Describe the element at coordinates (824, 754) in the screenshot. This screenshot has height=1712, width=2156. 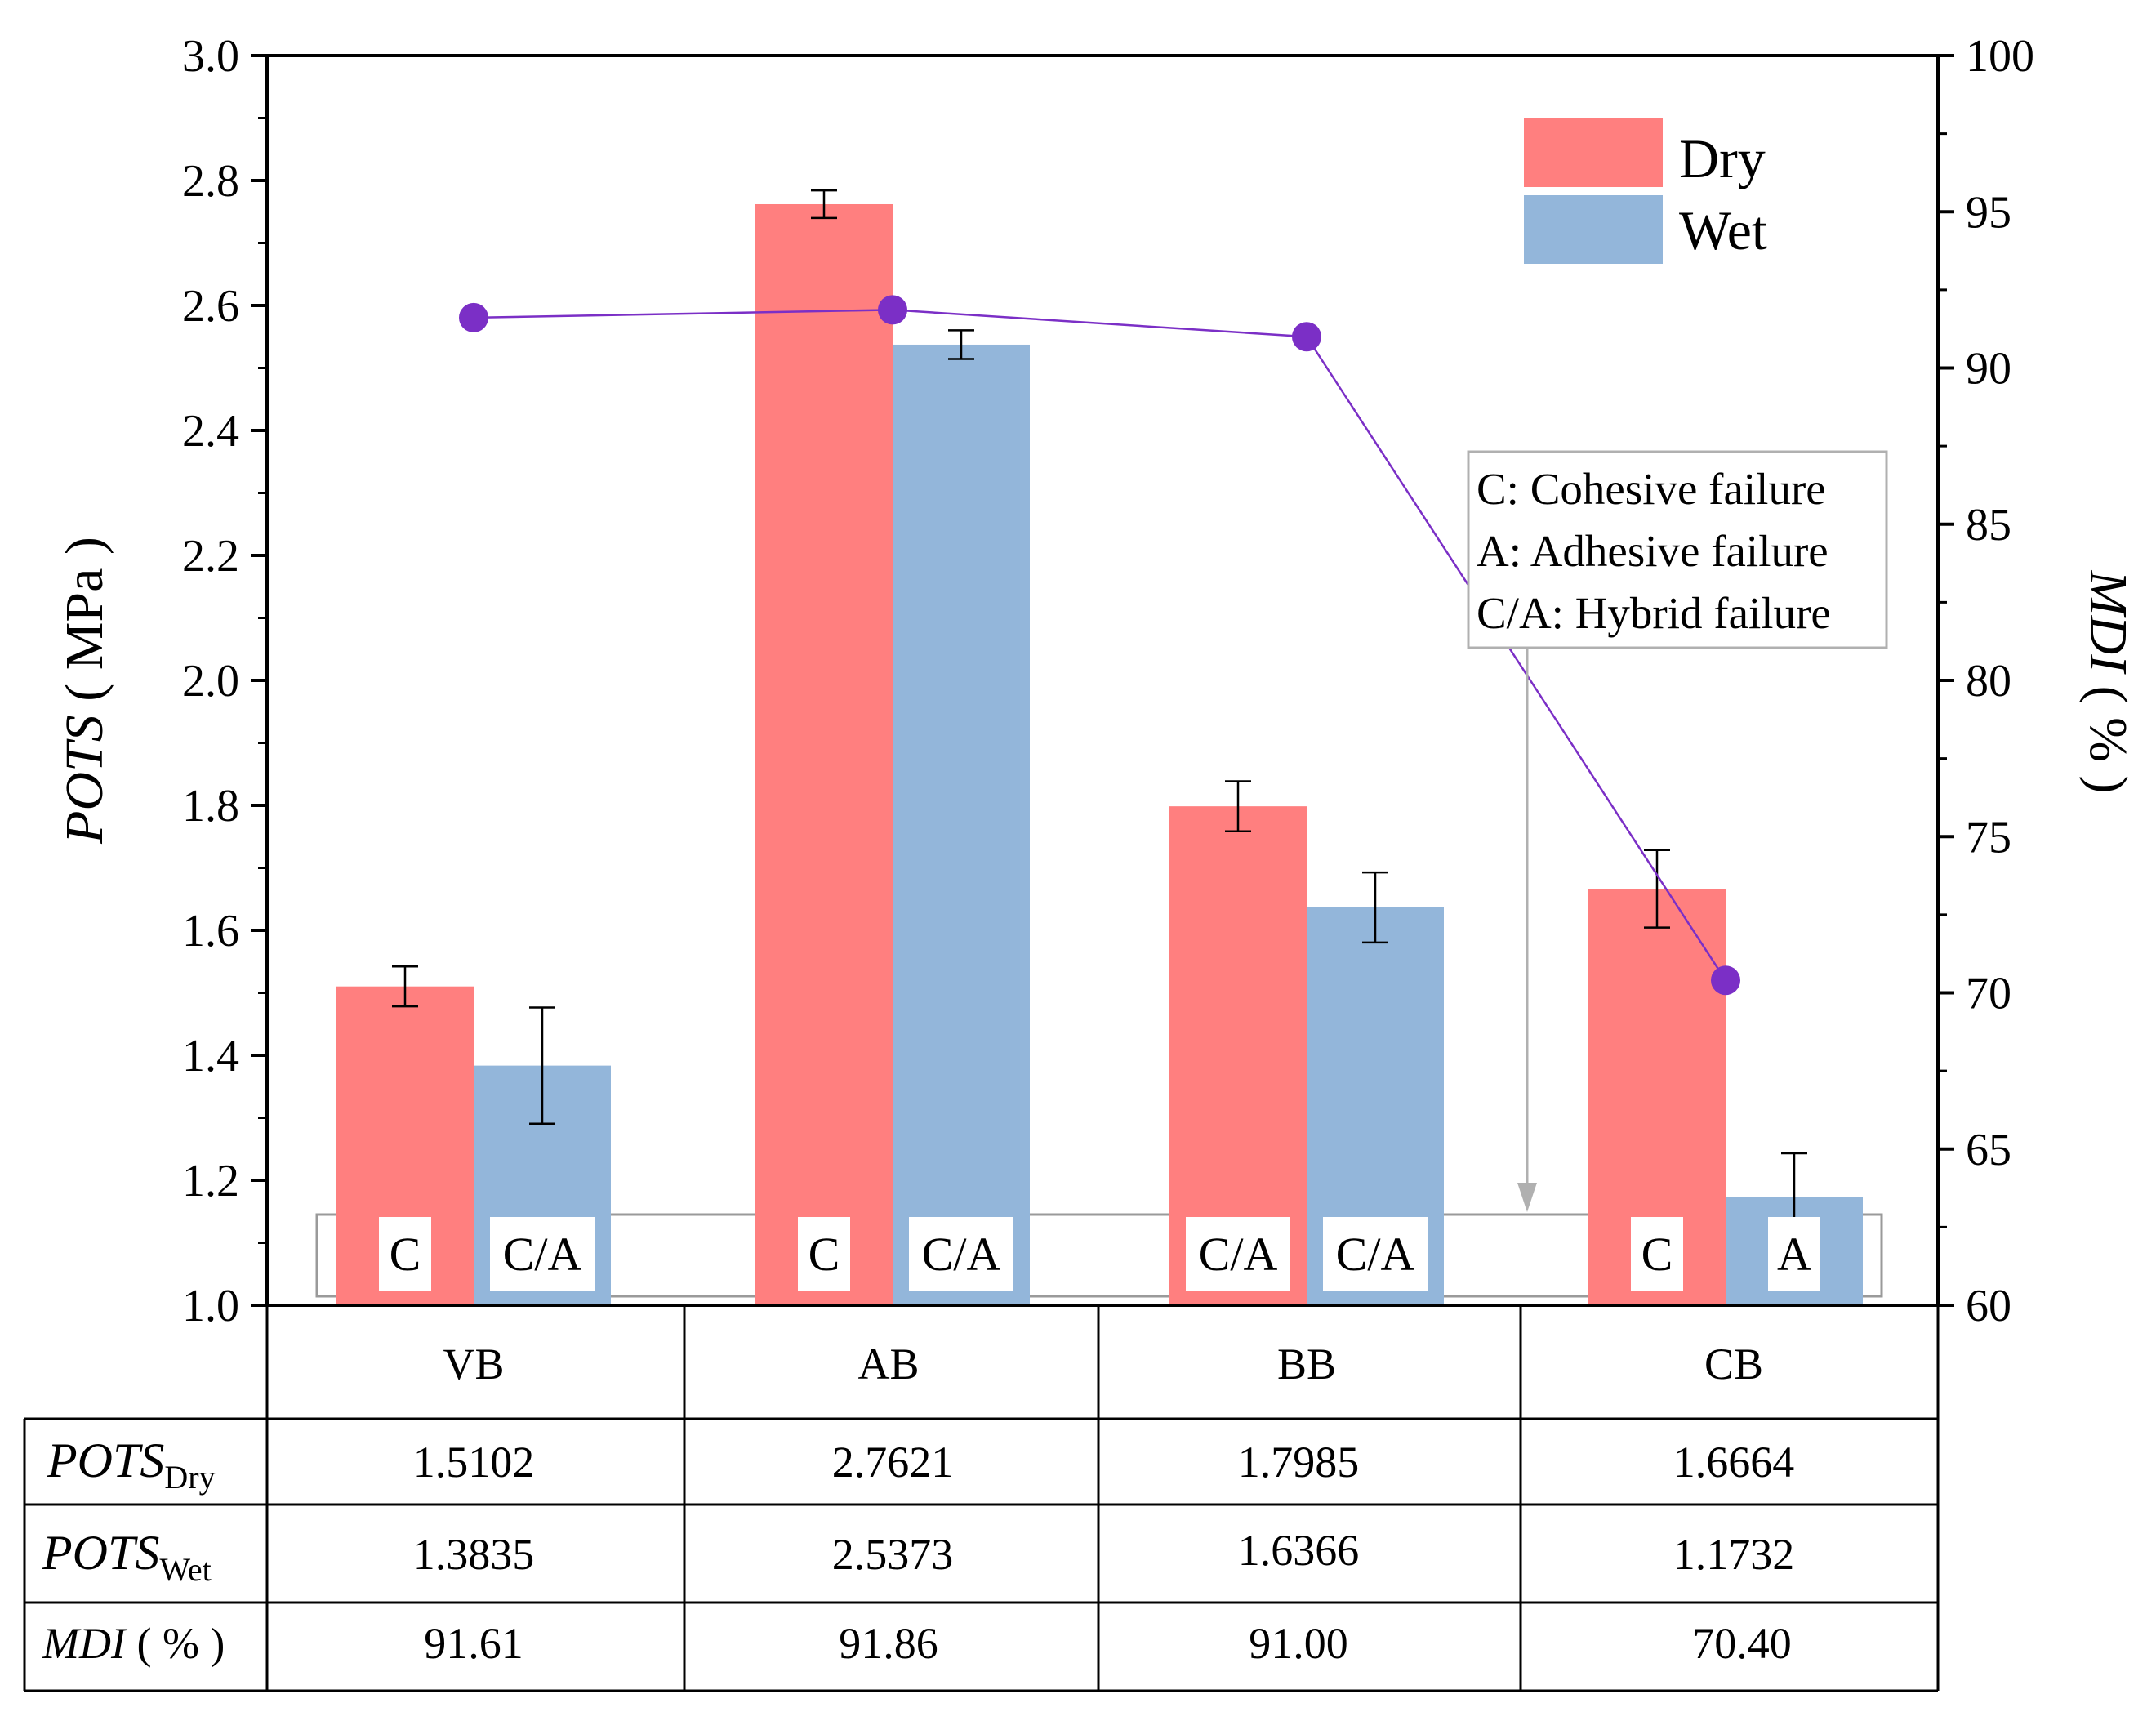
I see `bar-dry-ab` at that location.